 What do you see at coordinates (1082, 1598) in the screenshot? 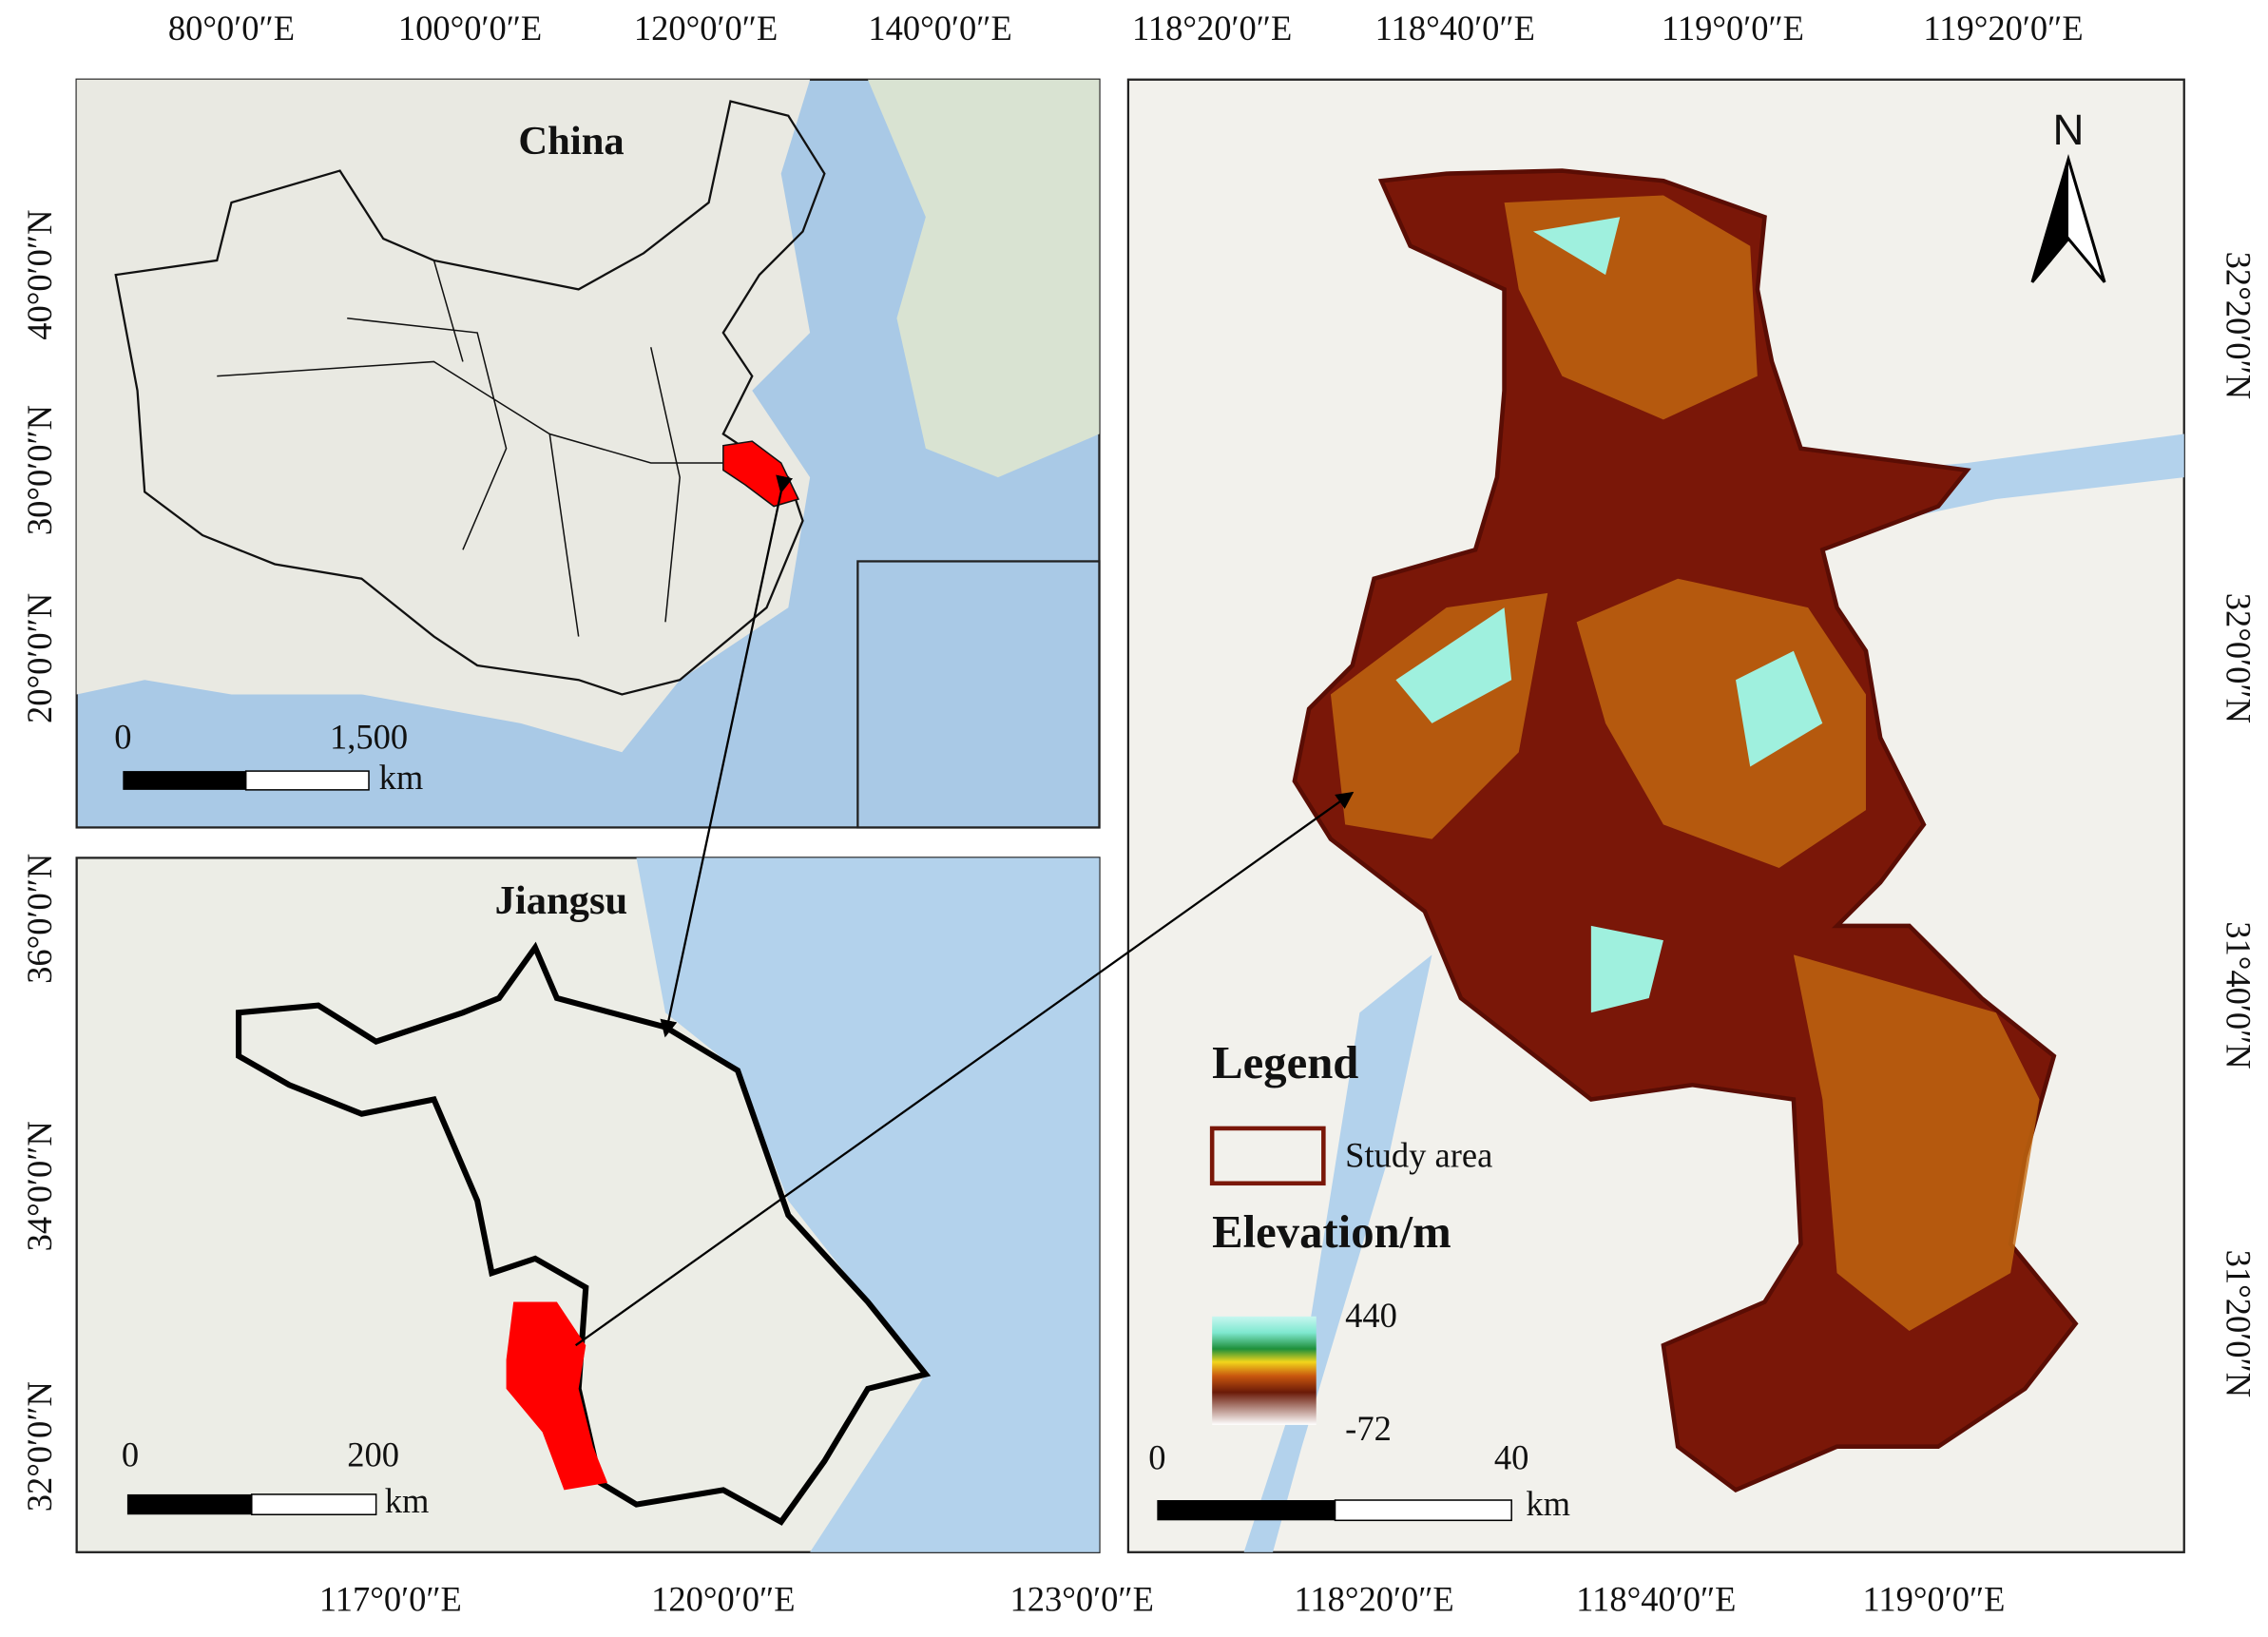
I see `tick-label: 123°0′0″E` at bounding box center [1082, 1598].